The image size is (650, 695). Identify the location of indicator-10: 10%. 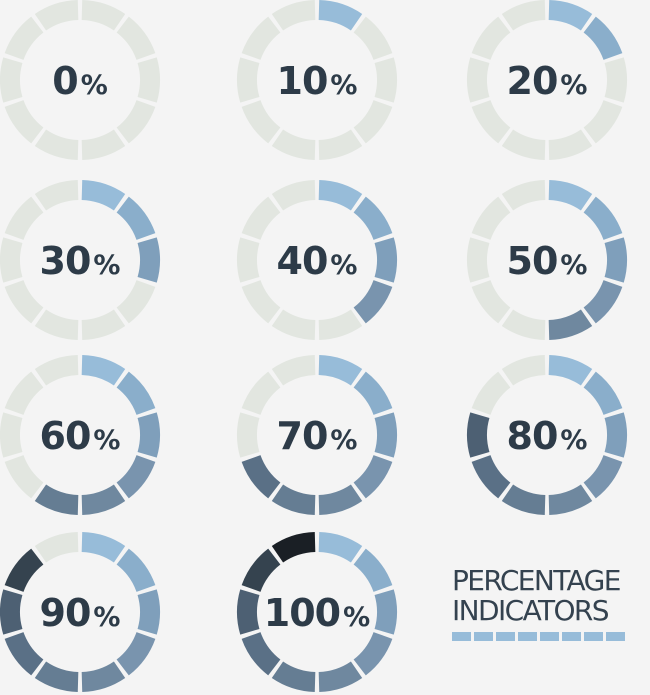
(317, 80).